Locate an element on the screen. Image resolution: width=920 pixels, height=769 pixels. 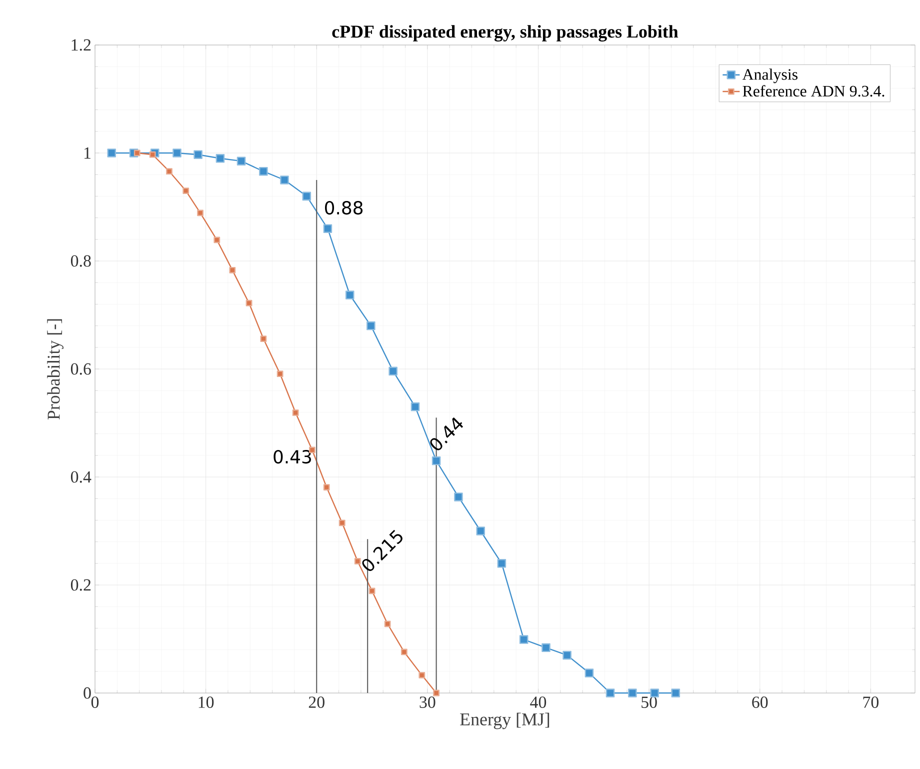
x-tick-label: 60 is located at coordinates (760, 702).